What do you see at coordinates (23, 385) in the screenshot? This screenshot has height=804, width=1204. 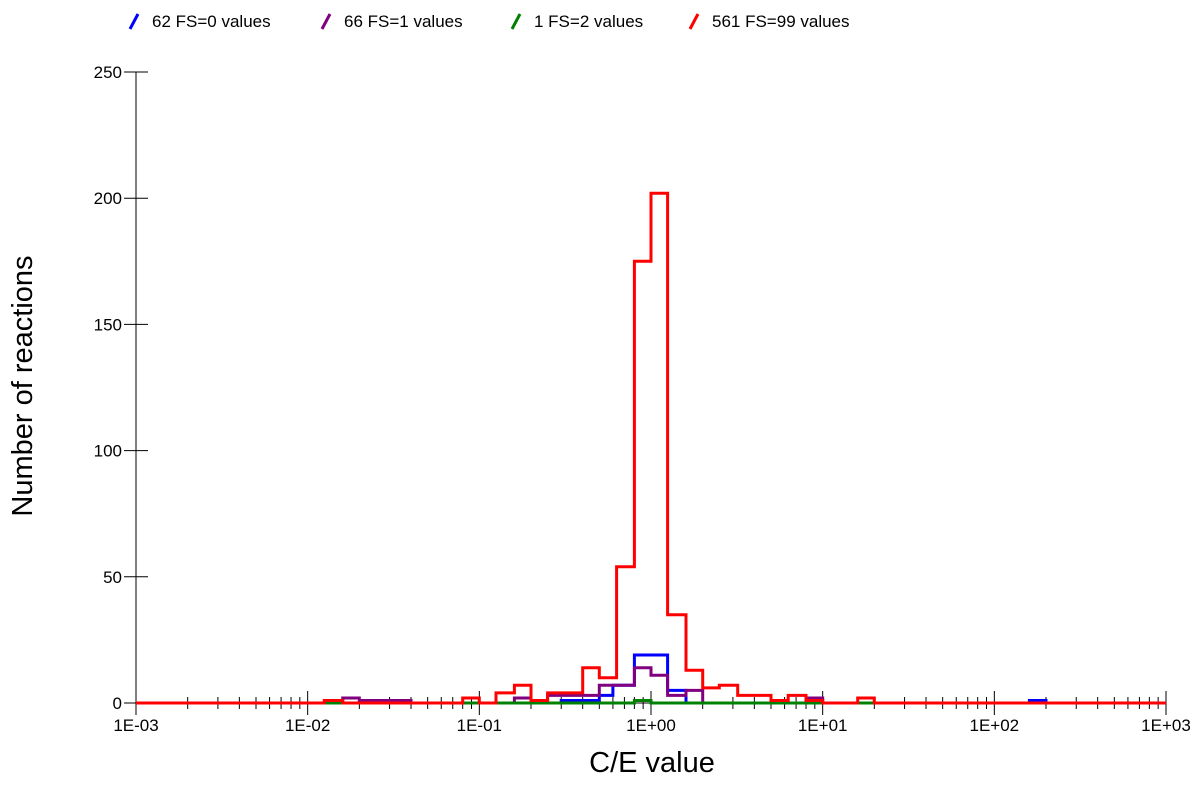 I see `y-axis-title: Number of reactions` at bounding box center [23, 385].